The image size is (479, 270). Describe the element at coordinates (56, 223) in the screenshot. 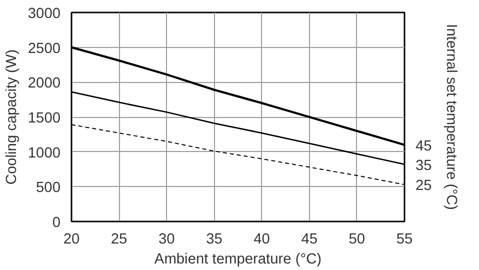

I see `y-tick-label: 0` at that location.